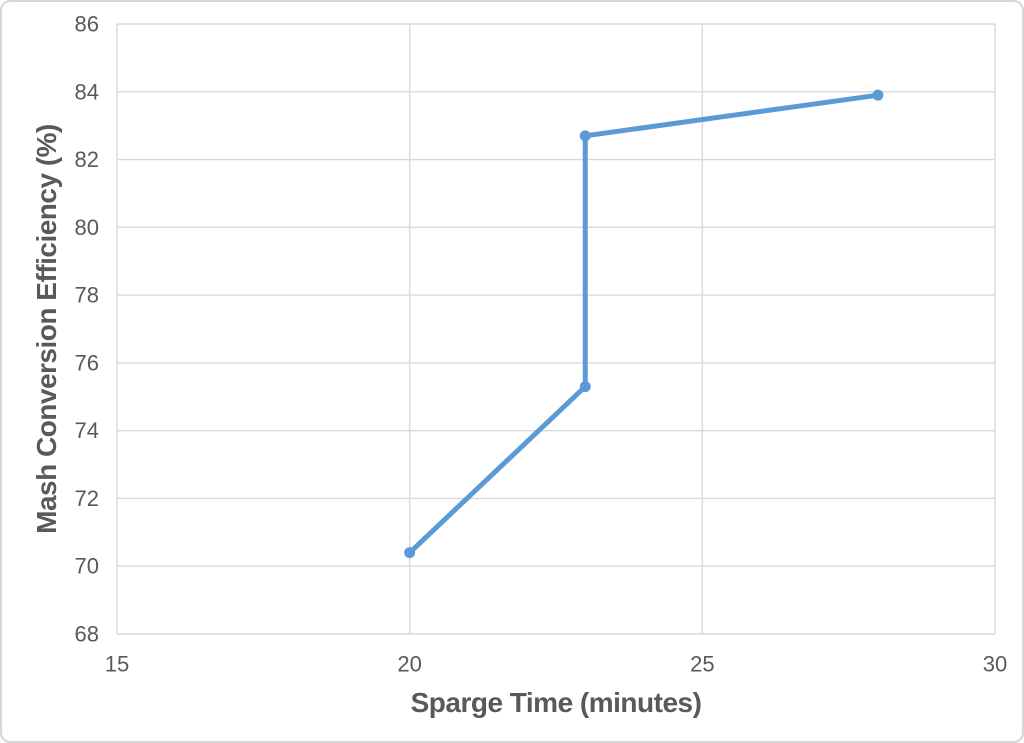 The image size is (1024, 743). What do you see at coordinates (46, 329) in the screenshot?
I see `y-axis-title: Mash Conversion Efficiency (%)` at bounding box center [46, 329].